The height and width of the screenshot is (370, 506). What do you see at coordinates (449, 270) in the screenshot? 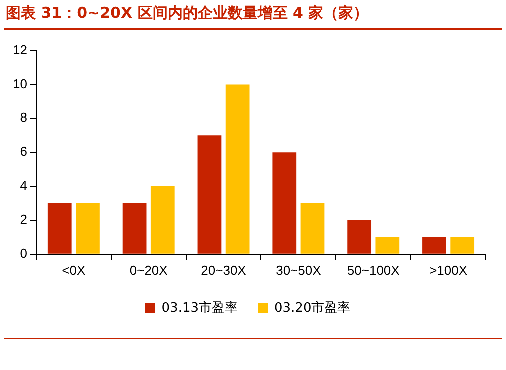
I see `x-tick-label: >100X` at bounding box center [449, 270].